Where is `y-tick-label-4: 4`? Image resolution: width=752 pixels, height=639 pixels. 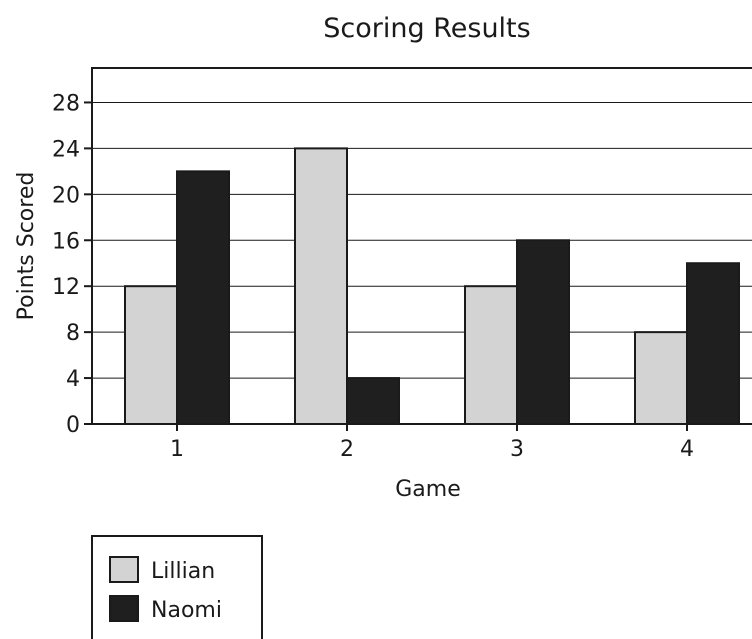 y-tick-label-4: 4 is located at coordinates (73, 379).